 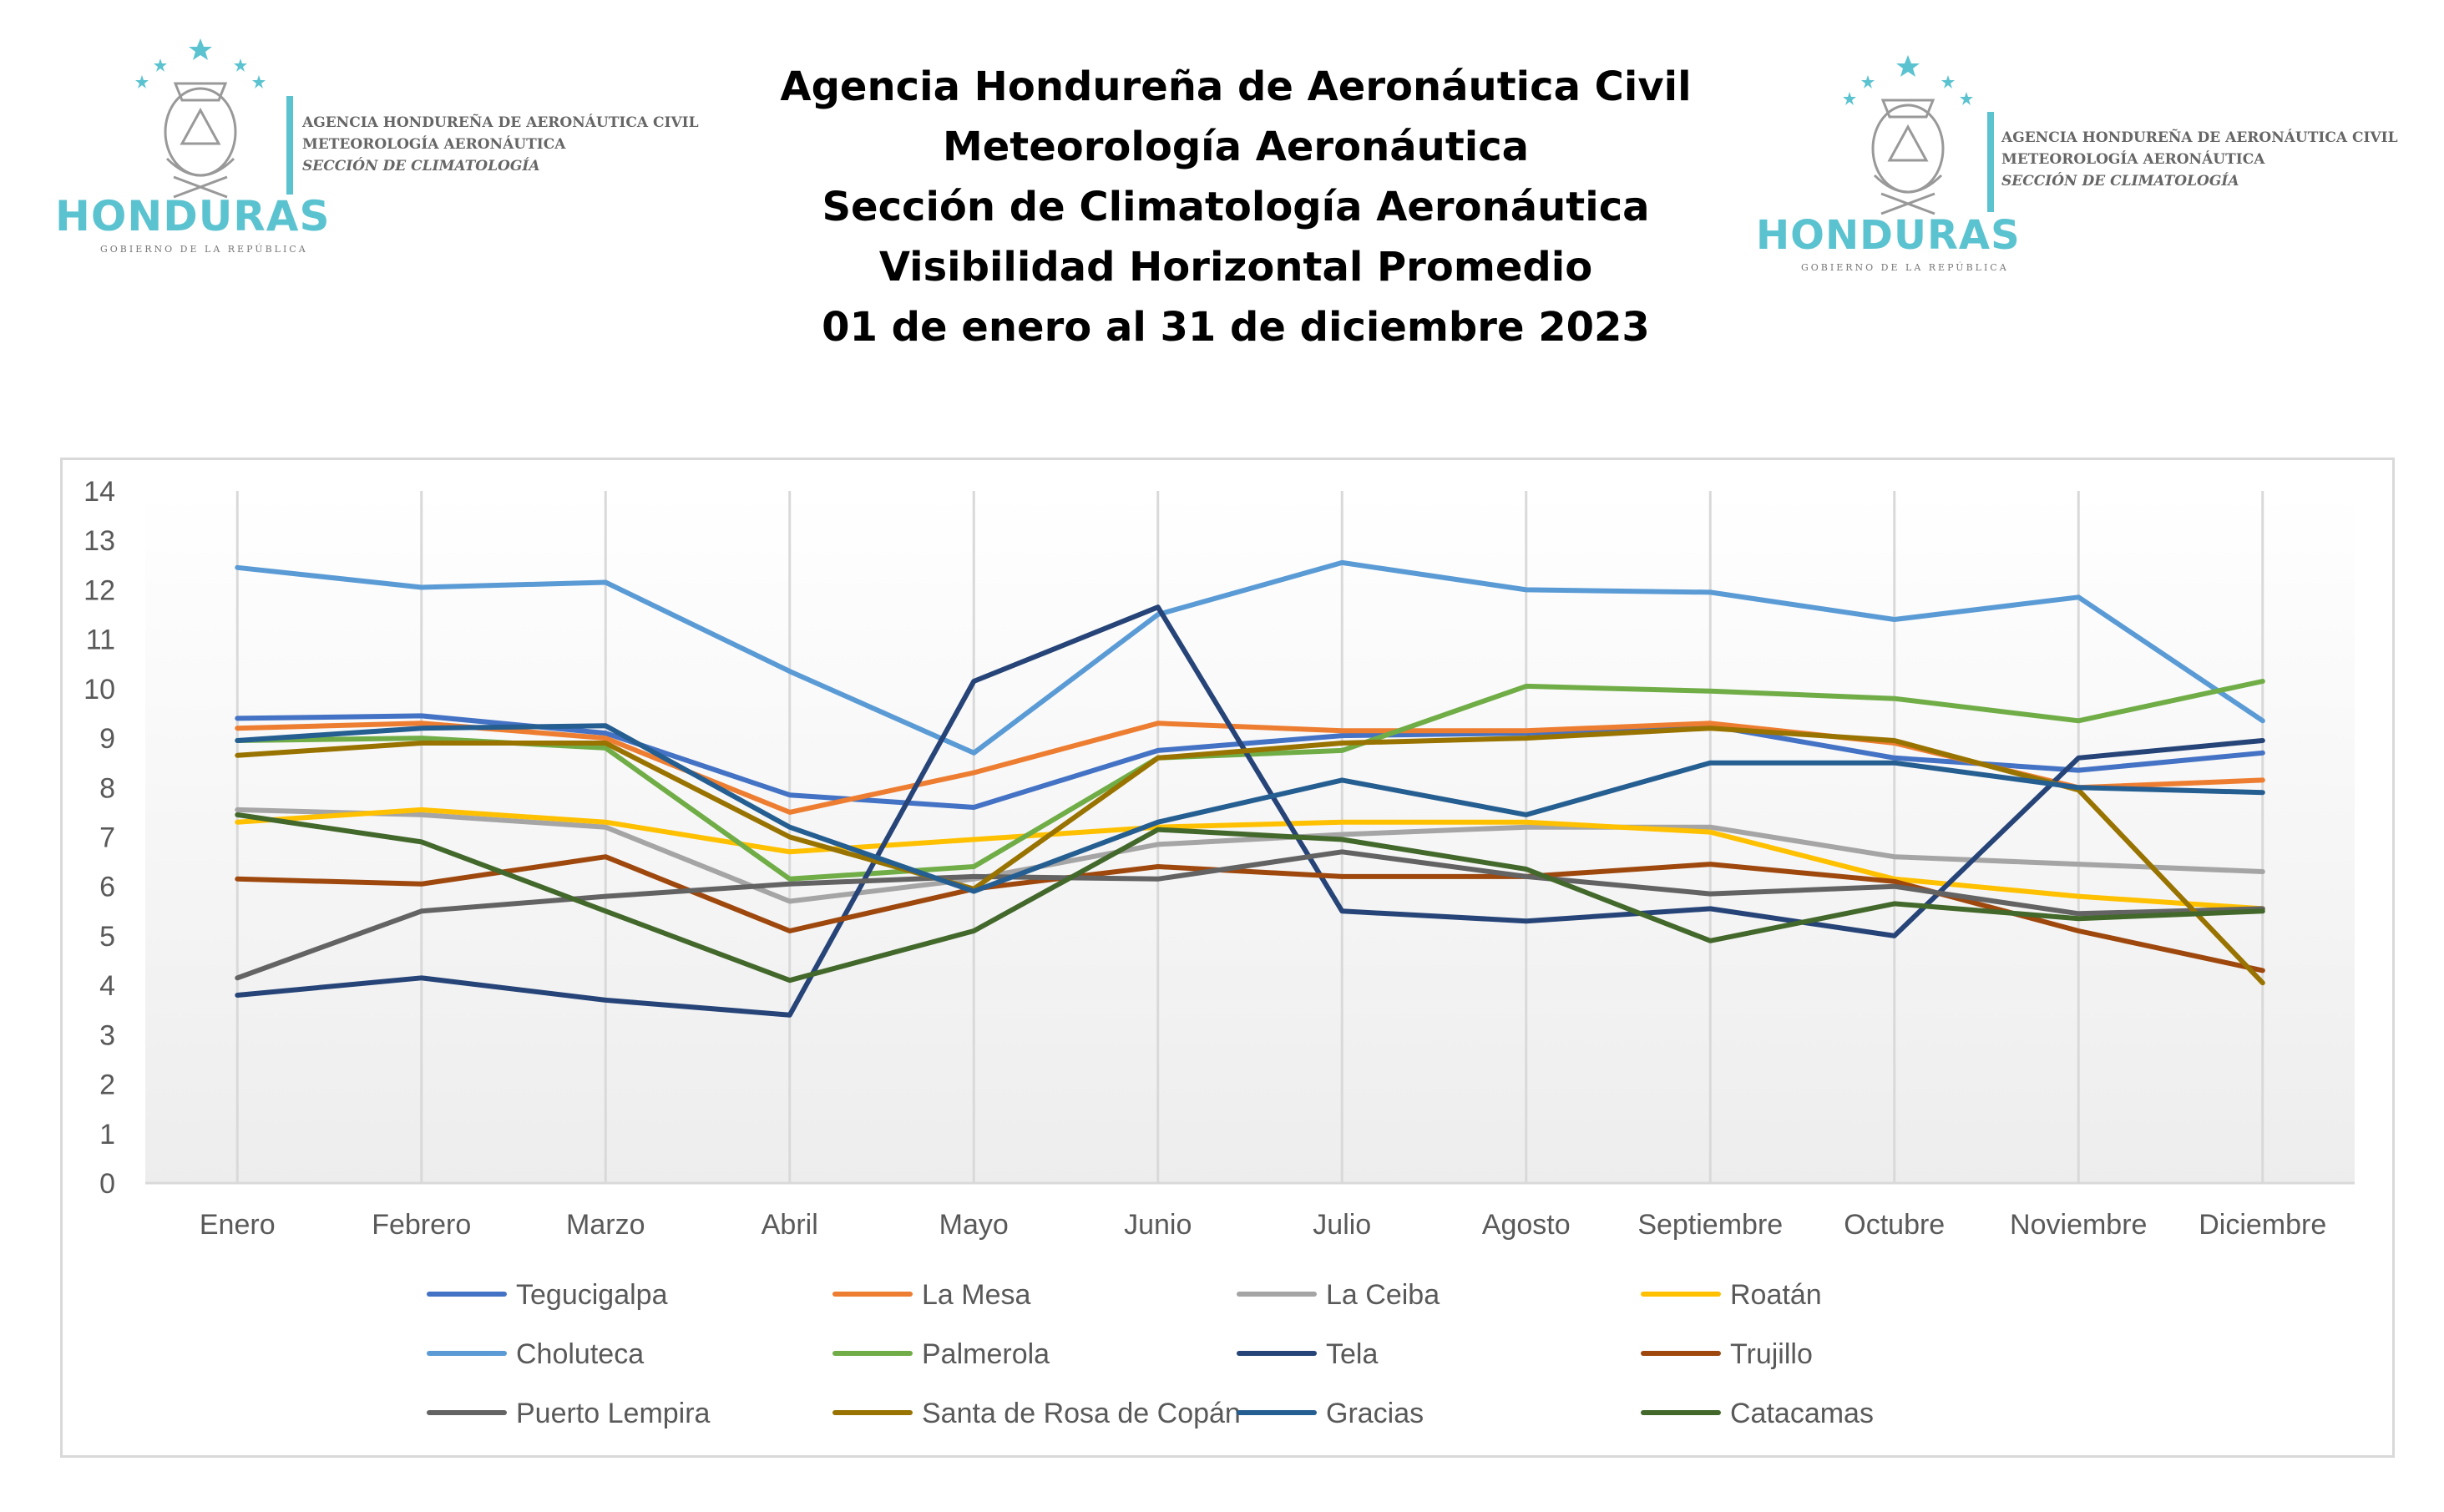 I want to click on legend-entry: Tegucigalpa, so click(x=547, y=1295).